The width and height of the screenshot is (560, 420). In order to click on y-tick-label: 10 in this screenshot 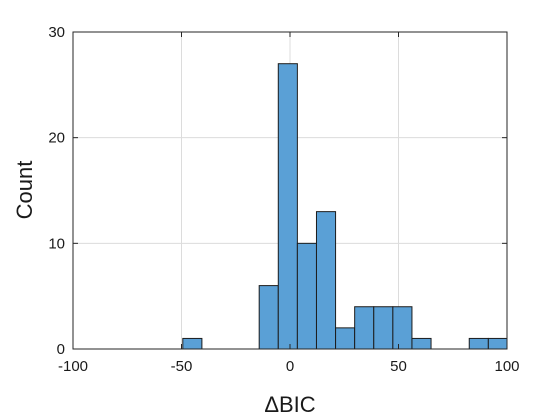, I will do `click(56, 243)`.